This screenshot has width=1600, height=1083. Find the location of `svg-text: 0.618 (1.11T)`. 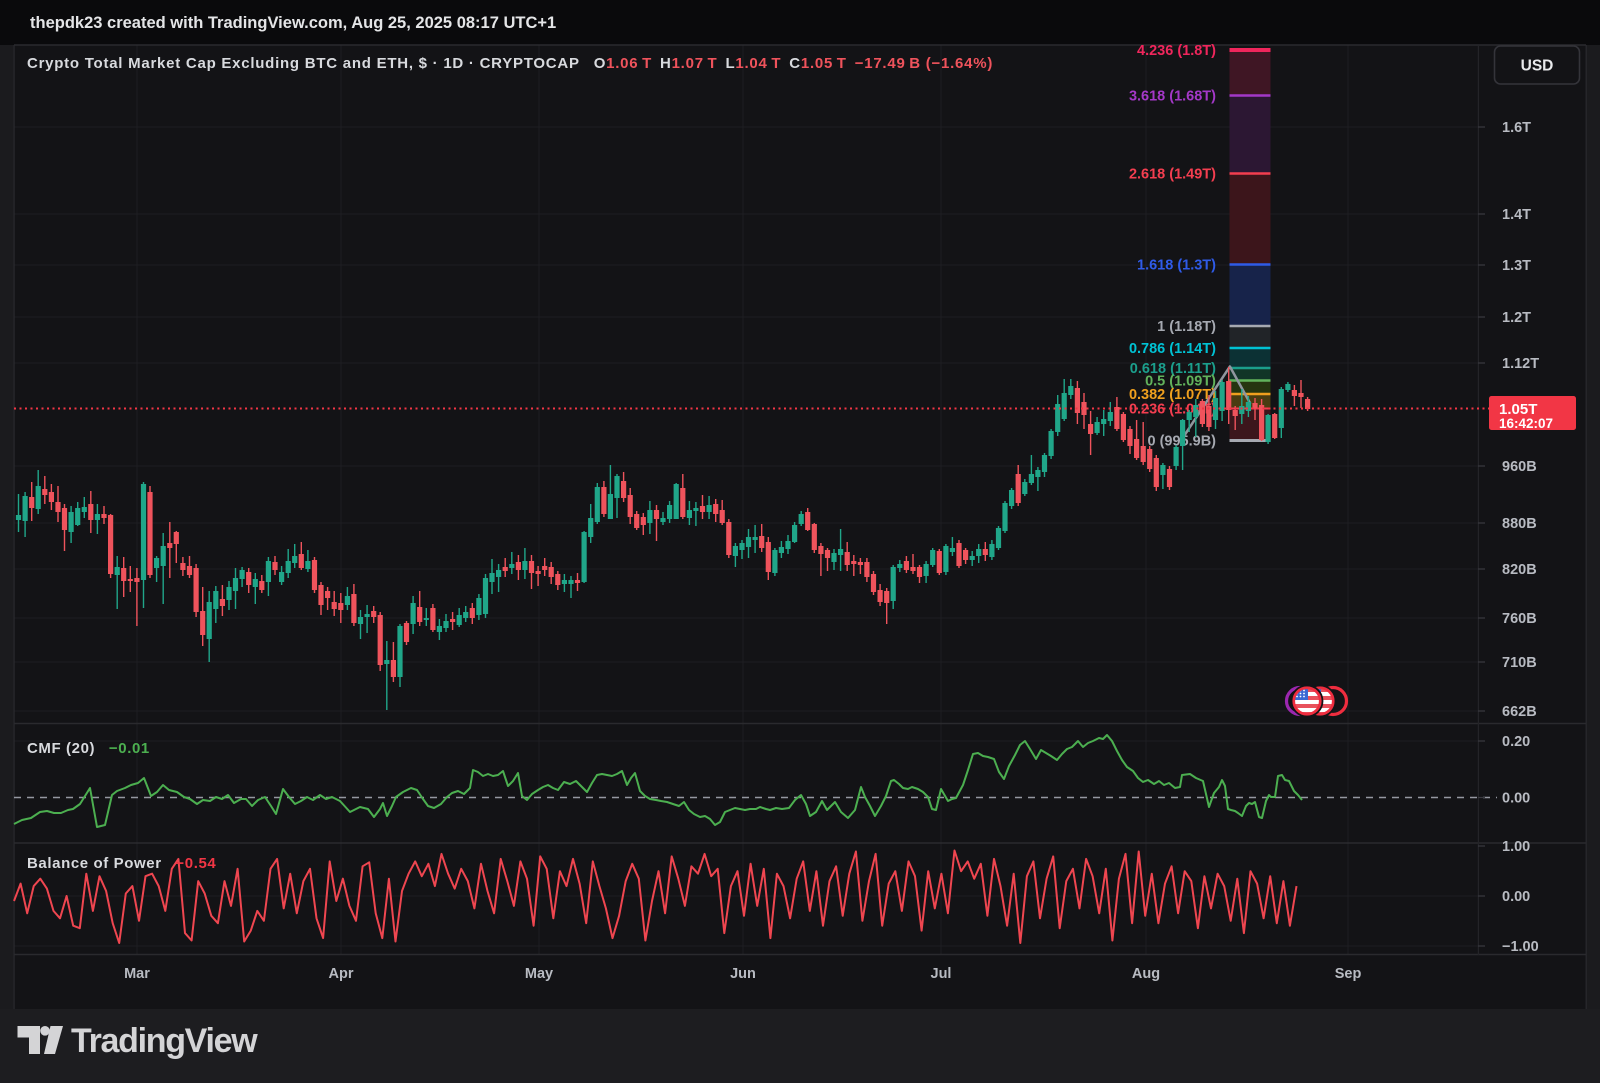

svg-text: 0.618 (1.11T) is located at coordinates (1173, 369).